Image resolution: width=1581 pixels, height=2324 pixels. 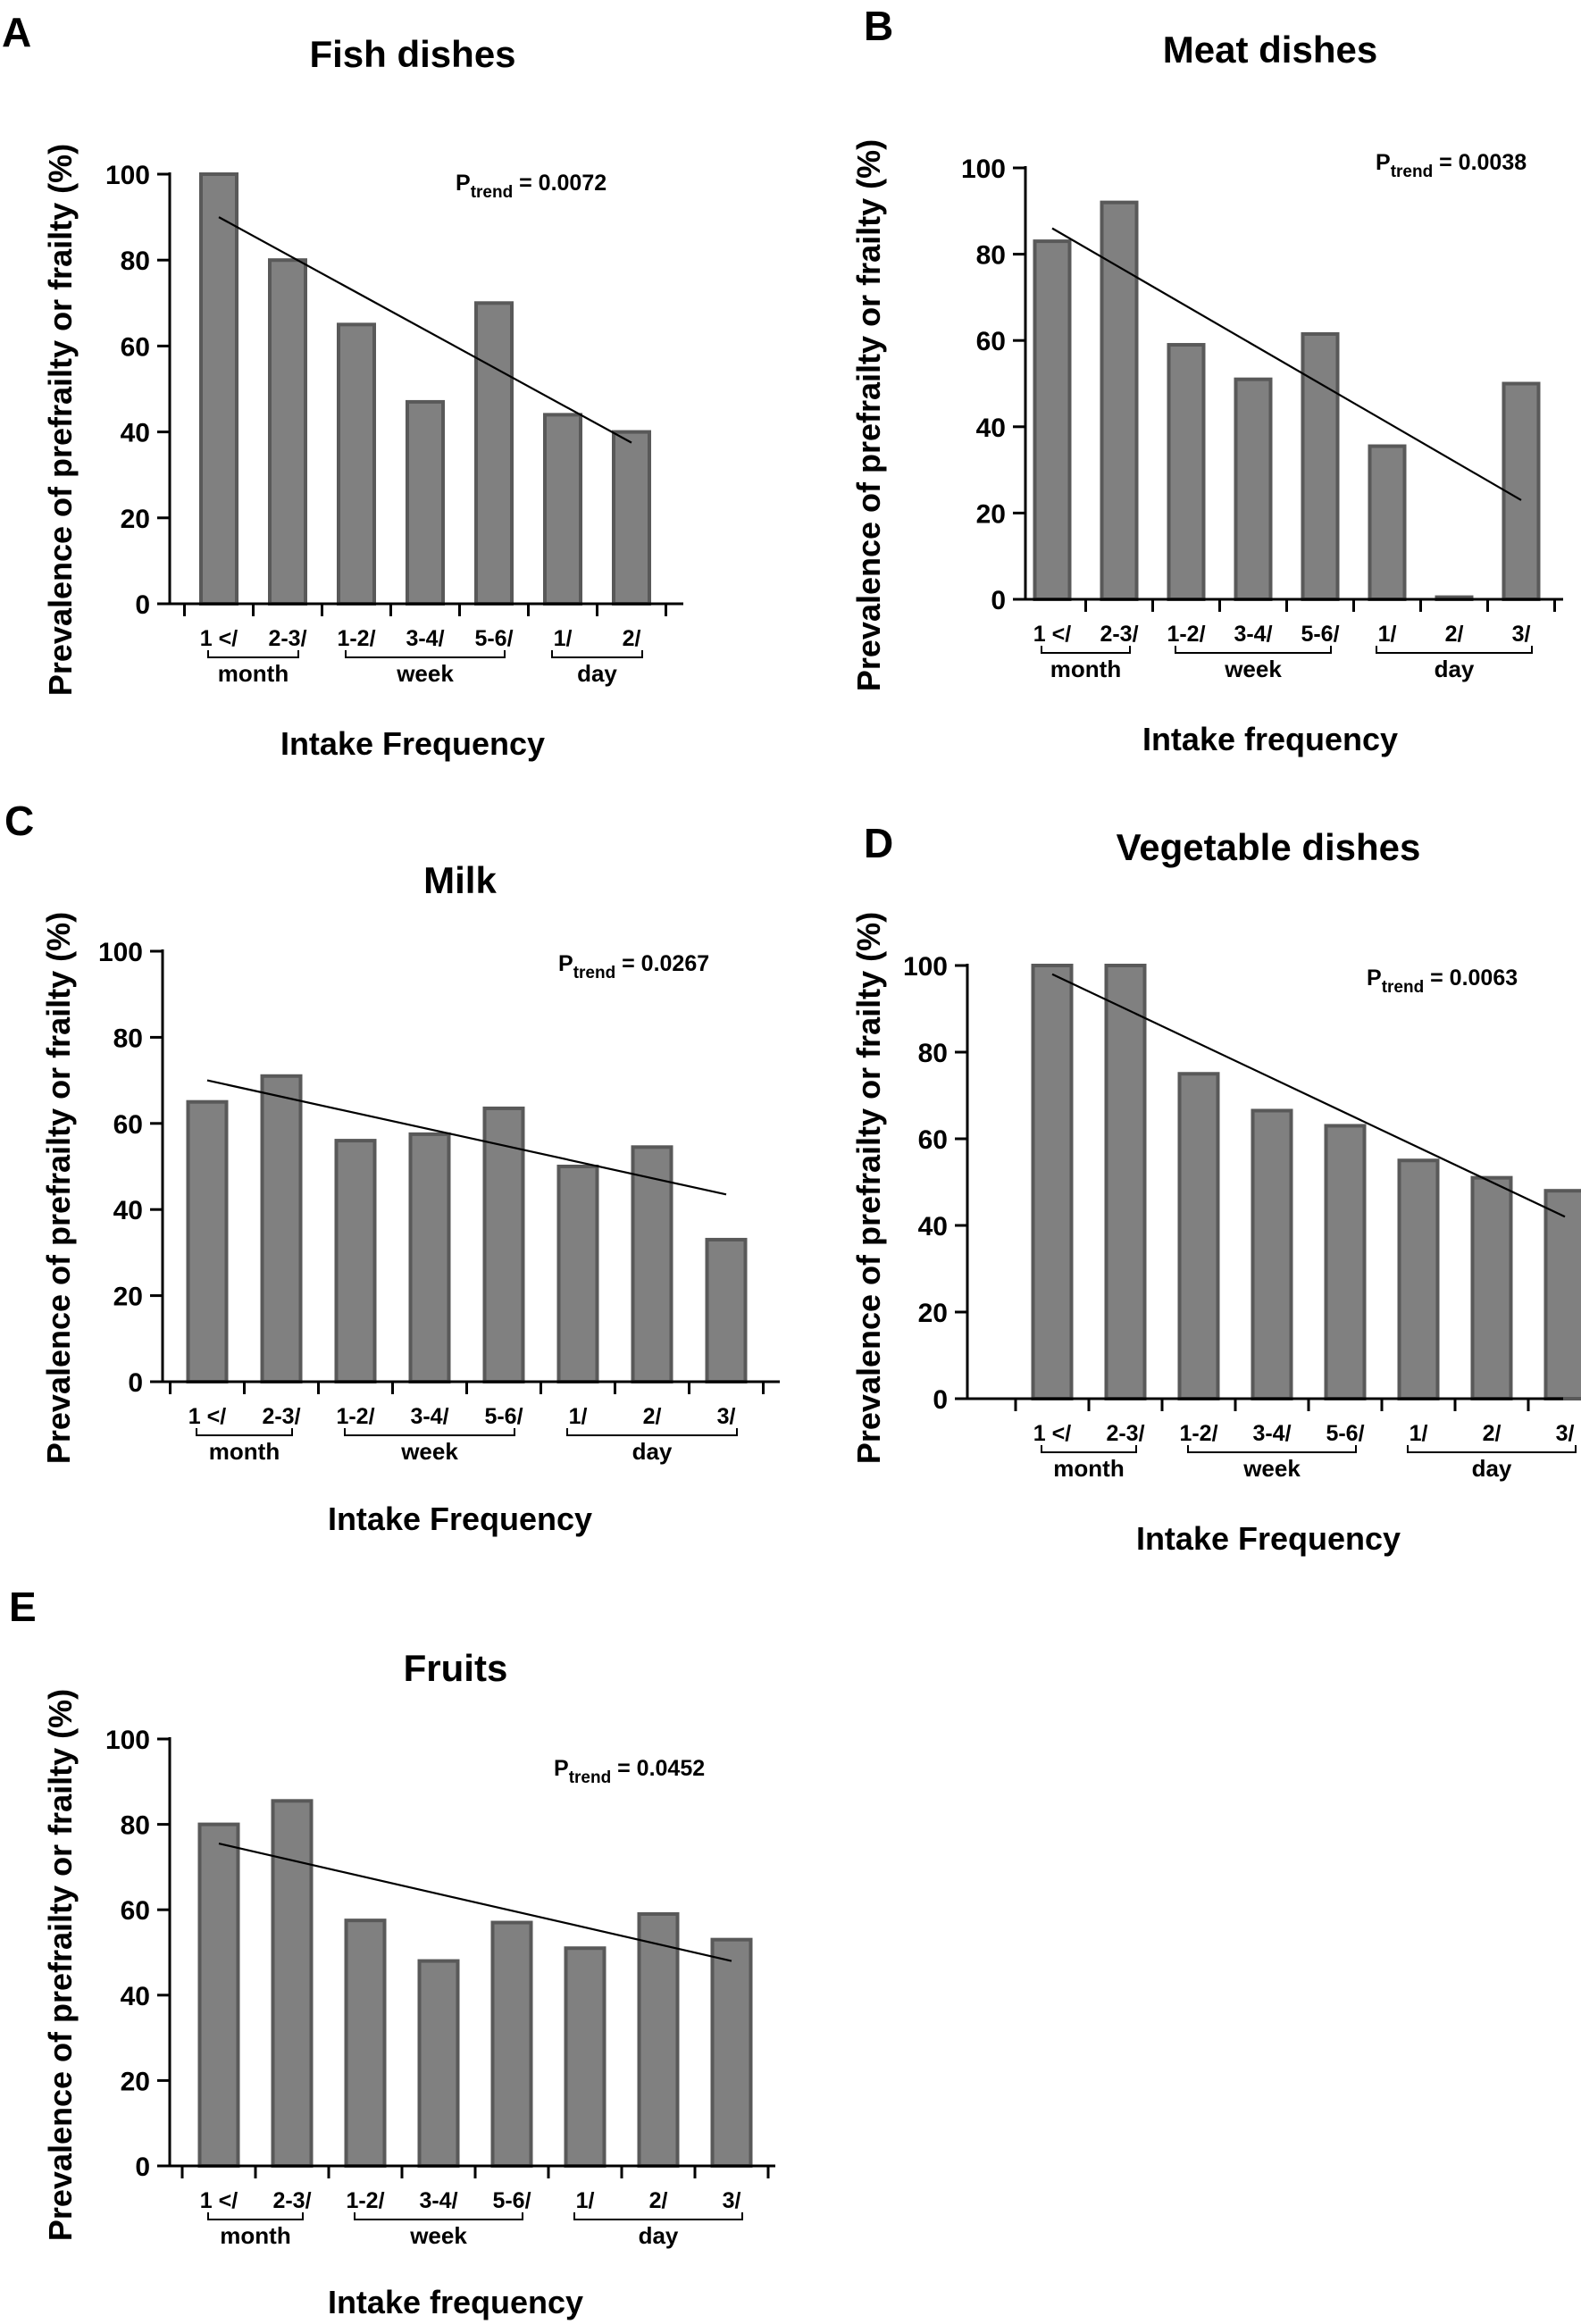 What do you see at coordinates (219, 638) in the screenshot?
I see `panel-a-cat-label-0: 1 </` at bounding box center [219, 638].